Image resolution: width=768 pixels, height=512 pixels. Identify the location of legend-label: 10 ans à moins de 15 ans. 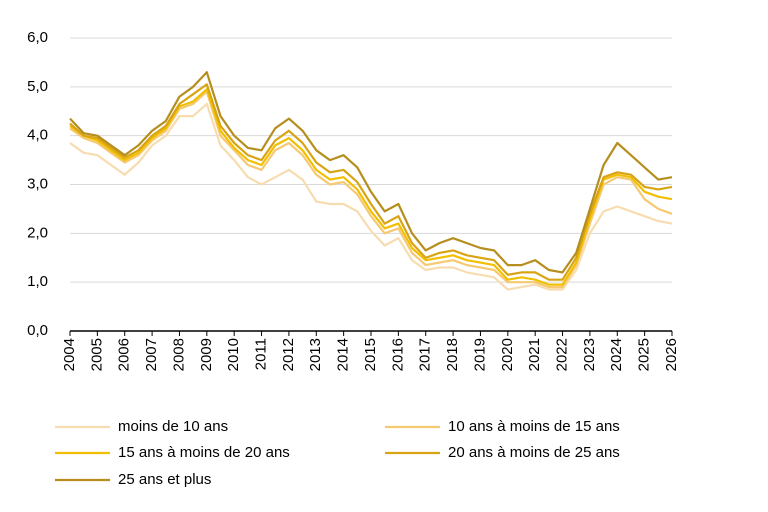
(534, 426).